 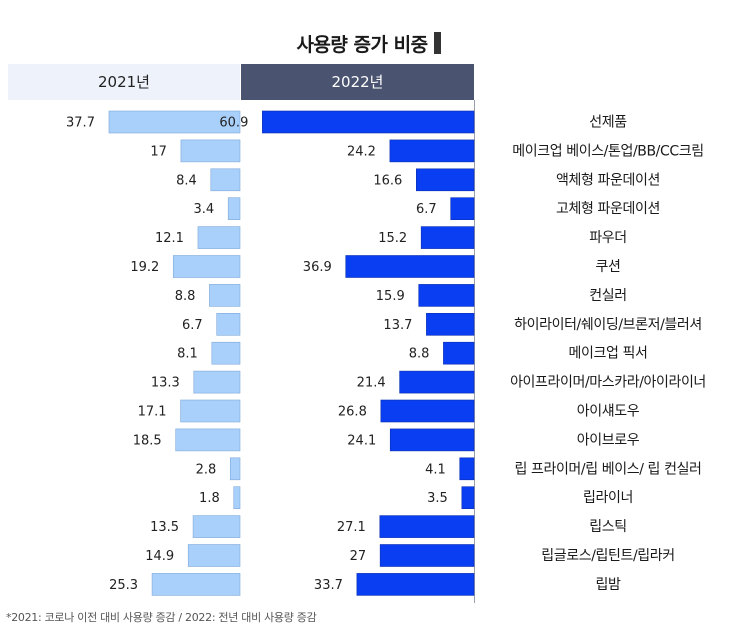 I want to click on data-label-2021: 12.1, so click(x=169, y=238).